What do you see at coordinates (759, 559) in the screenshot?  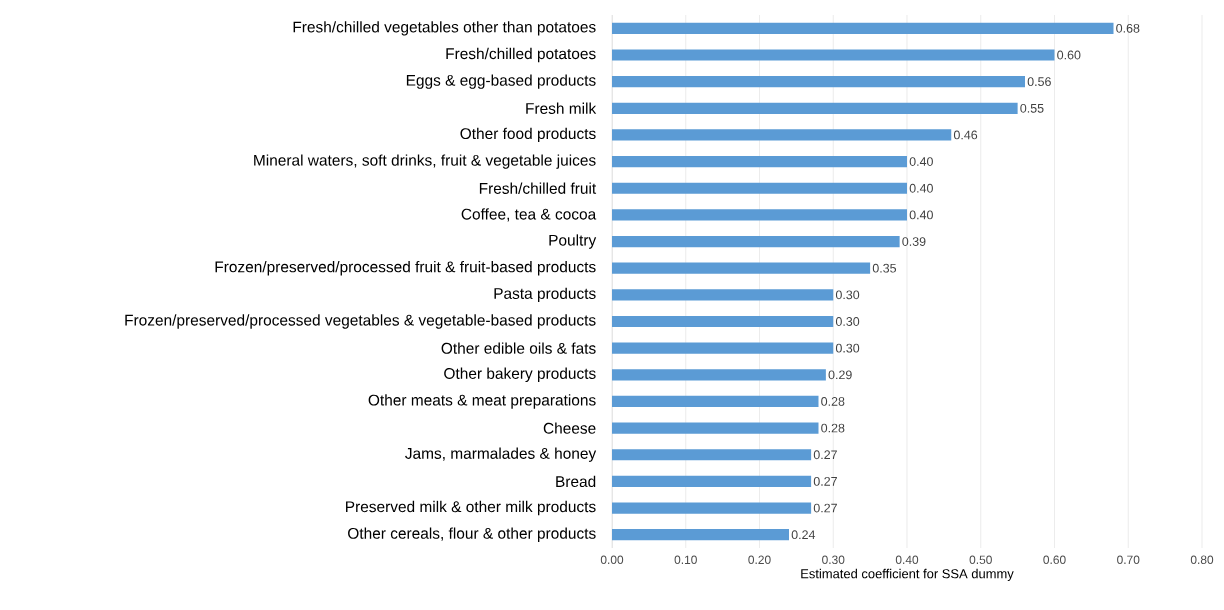 I see `x-tick-label: 0.20` at bounding box center [759, 559].